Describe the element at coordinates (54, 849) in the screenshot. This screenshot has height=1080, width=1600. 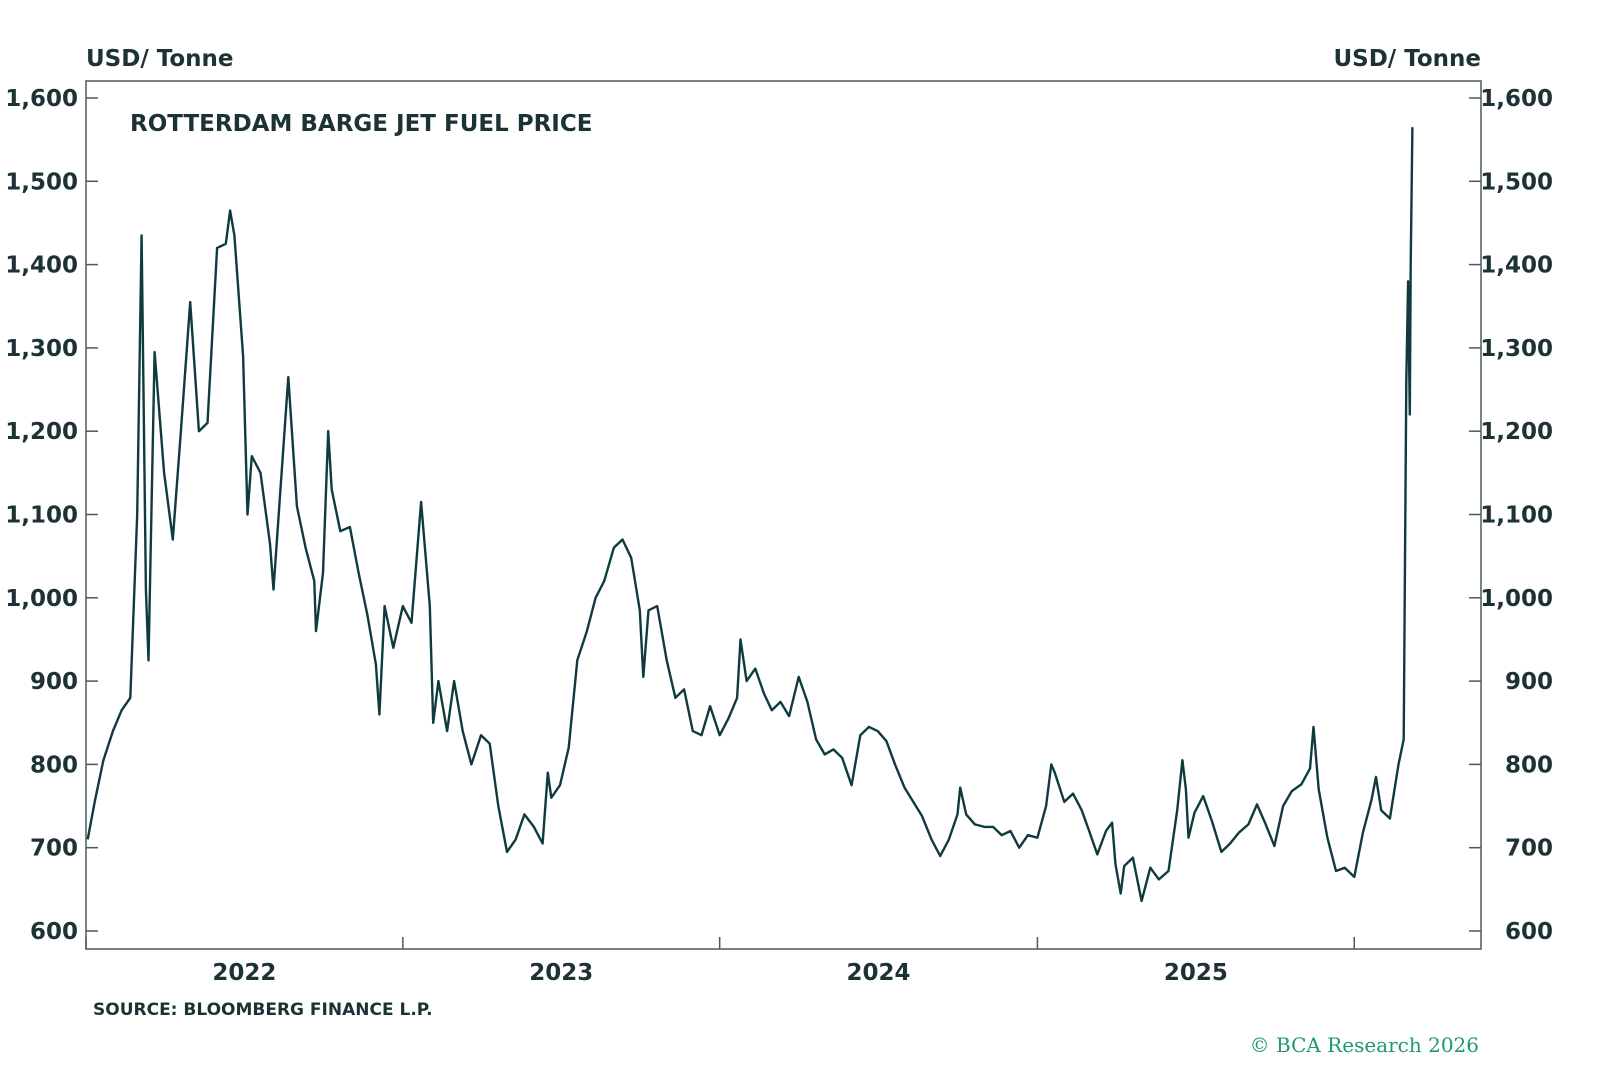
I see `y-tick-label-left: 700` at that location.